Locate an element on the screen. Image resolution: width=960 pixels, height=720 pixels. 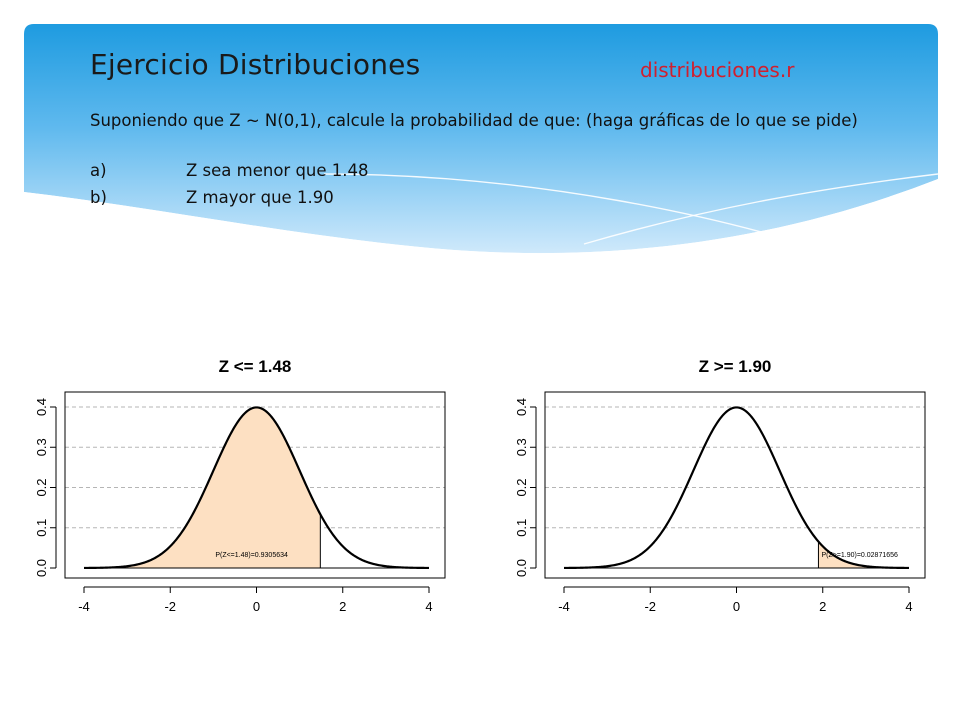
chart-title: Z >= 1.90 is located at coordinates (735, 366).